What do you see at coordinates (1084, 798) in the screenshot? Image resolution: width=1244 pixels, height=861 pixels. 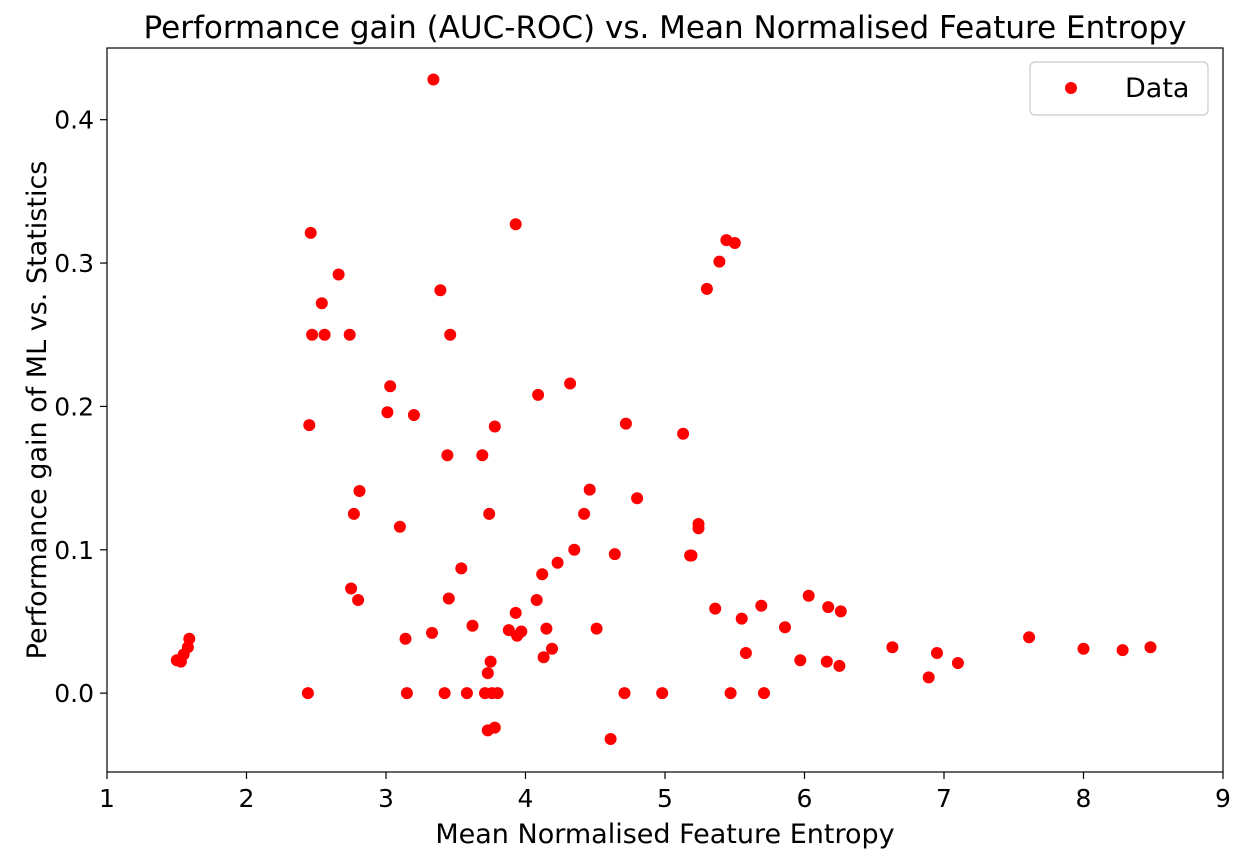 I see `x-tick-label: 8` at bounding box center [1084, 798].